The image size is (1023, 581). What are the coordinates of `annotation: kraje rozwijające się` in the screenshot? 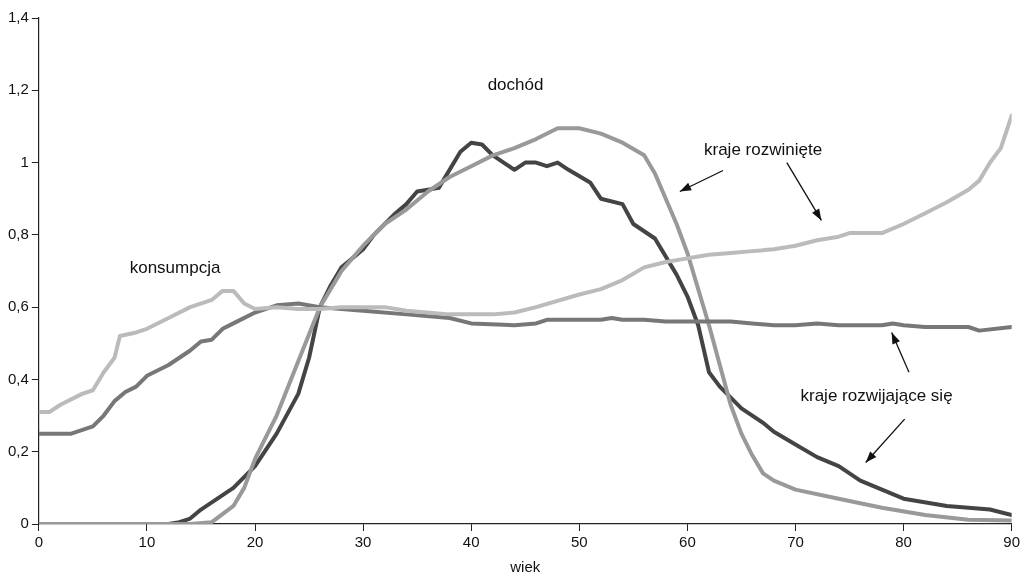 It's located at (876, 395).